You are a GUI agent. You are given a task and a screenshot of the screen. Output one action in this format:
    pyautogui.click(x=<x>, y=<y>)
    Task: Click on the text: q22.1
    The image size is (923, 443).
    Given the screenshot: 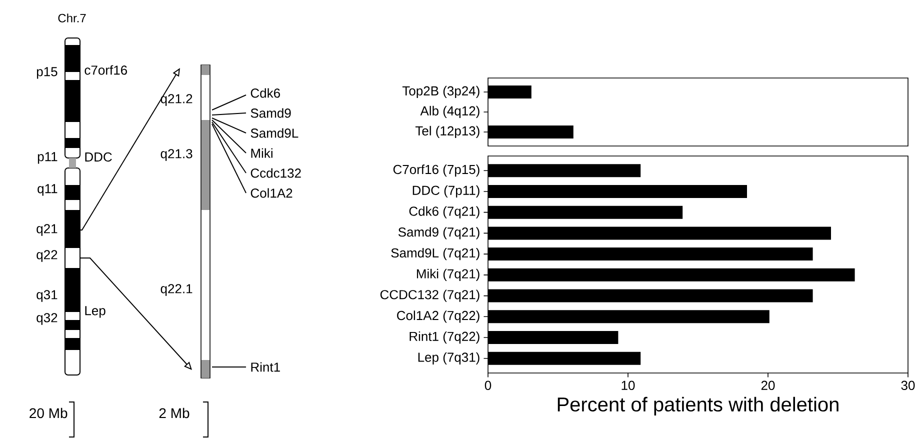 What is the action you would take?
    pyautogui.click(x=176, y=290)
    